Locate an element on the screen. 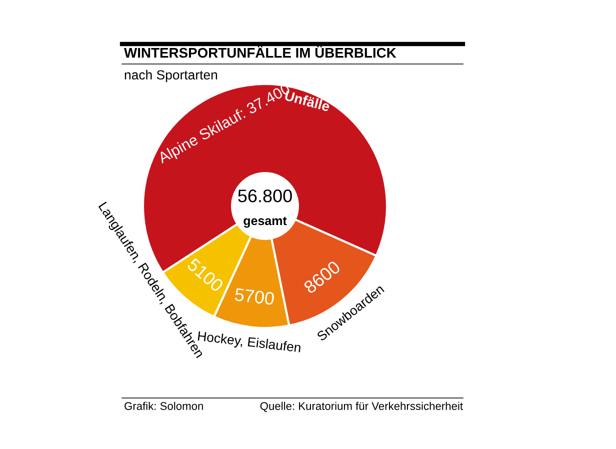 This screenshot has height=449, width=616. source-note: Quelle: Kuratorium für Verkehrssicherheit is located at coordinates (361, 407).